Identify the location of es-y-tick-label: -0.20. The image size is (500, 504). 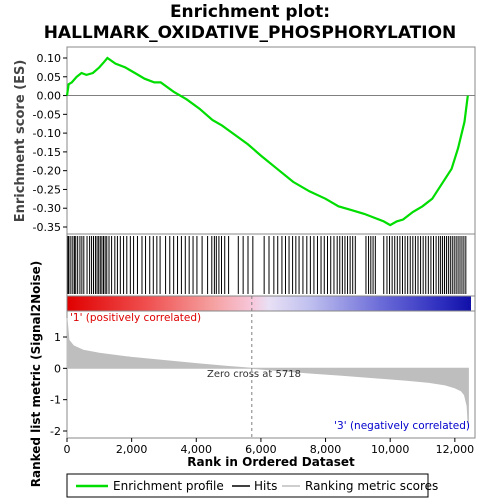
(47, 171).